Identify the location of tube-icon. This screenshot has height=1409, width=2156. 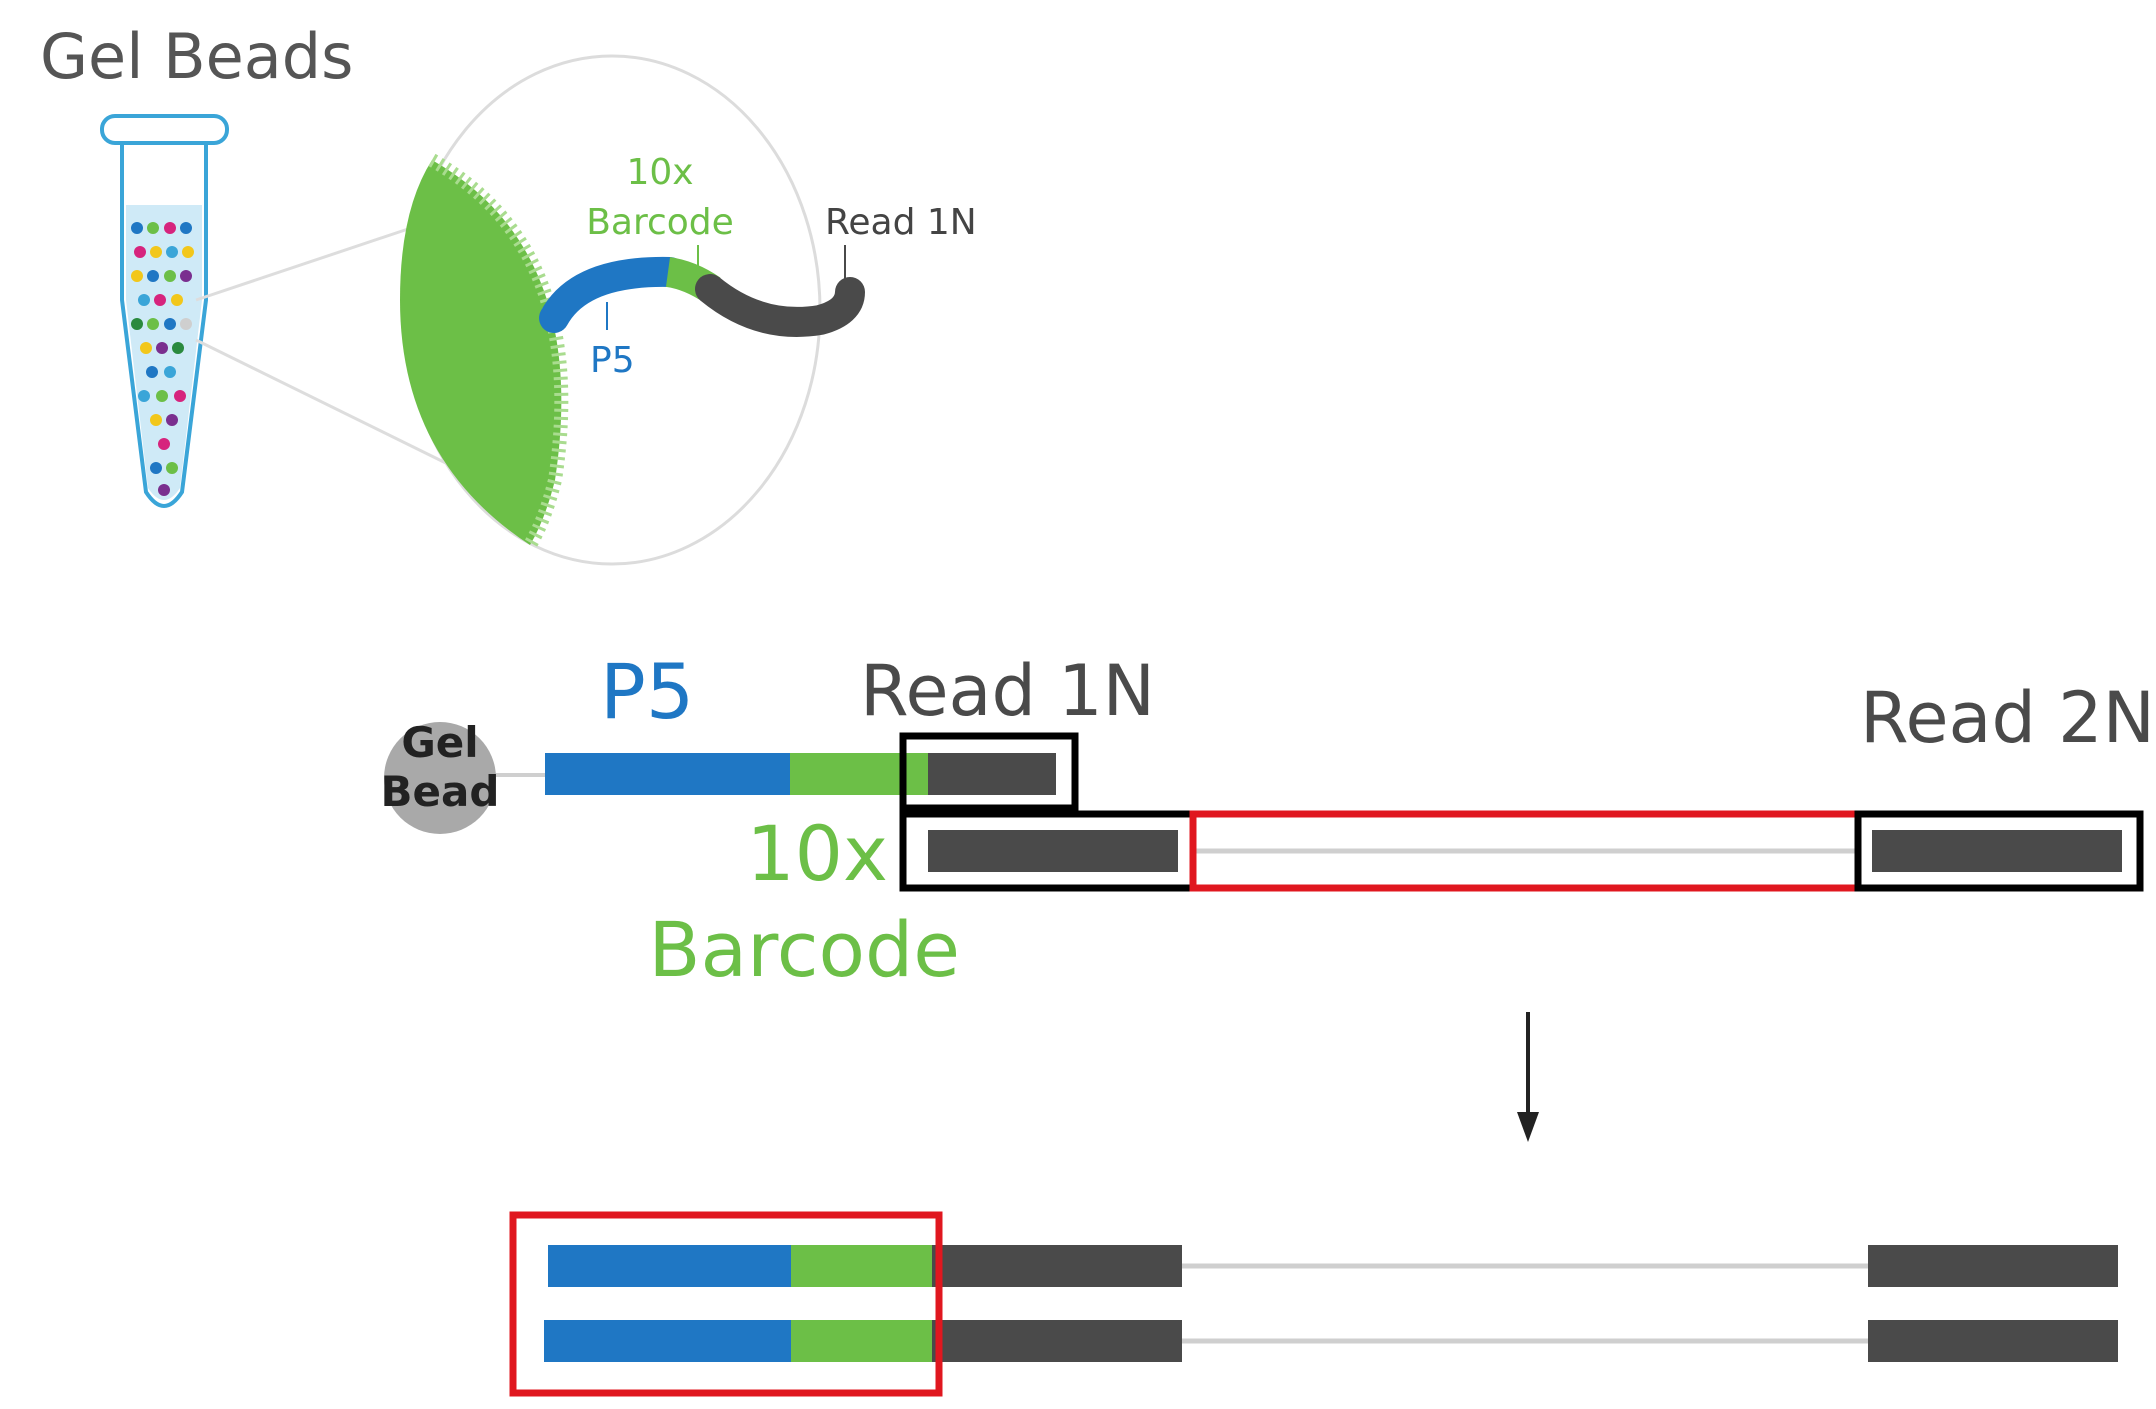
(164, 311).